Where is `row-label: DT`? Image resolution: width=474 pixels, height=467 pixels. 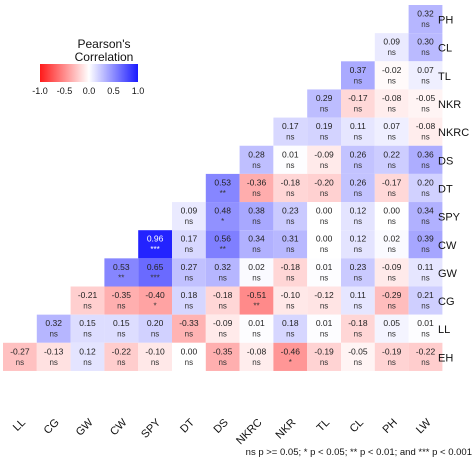 row-label: DT is located at coordinates (445, 189).